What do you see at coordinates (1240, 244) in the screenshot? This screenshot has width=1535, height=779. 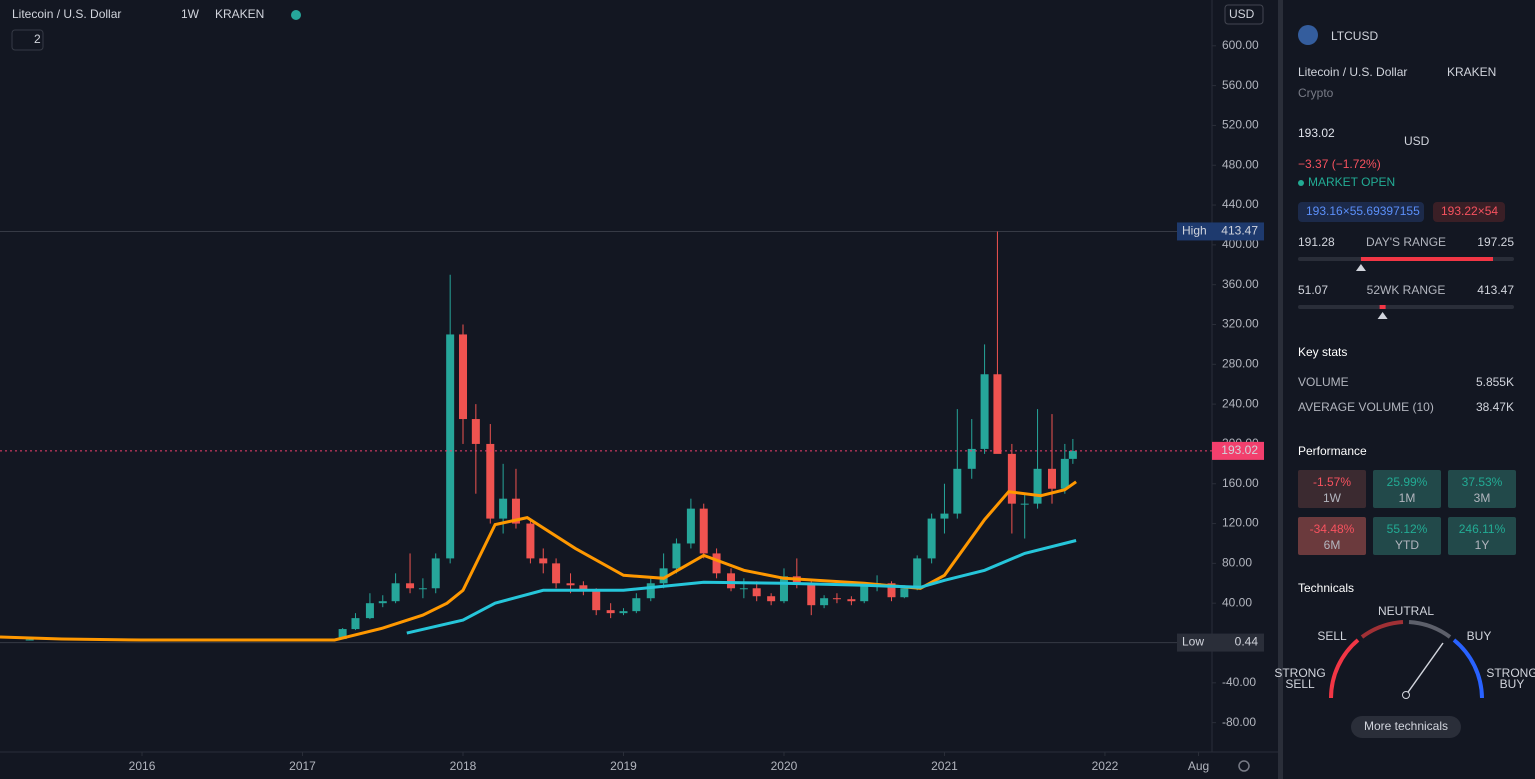 I see `y-tick-label: 400.00` at bounding box center [1240, 244].